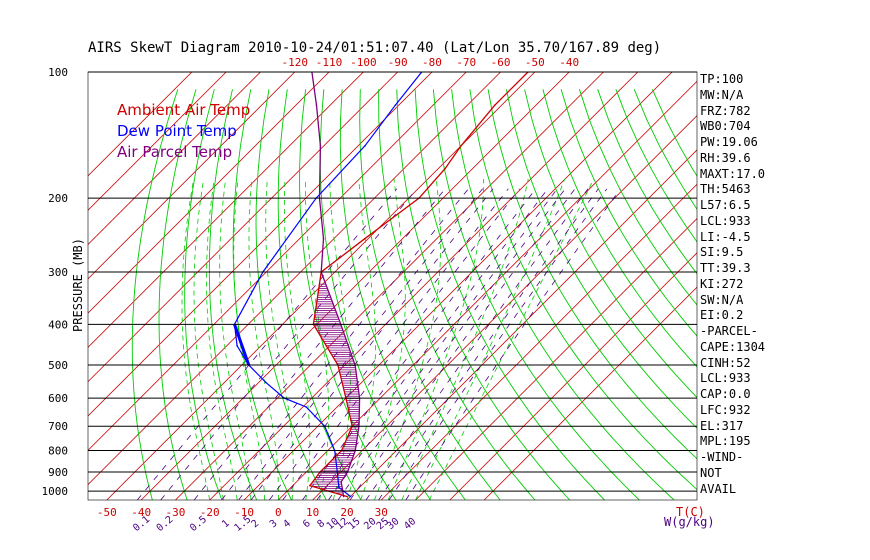  What do you see at coordinates (466, 62) in the screenshot?
I see `top-temp-tick-label: -70` at bounding box center [466, 62].